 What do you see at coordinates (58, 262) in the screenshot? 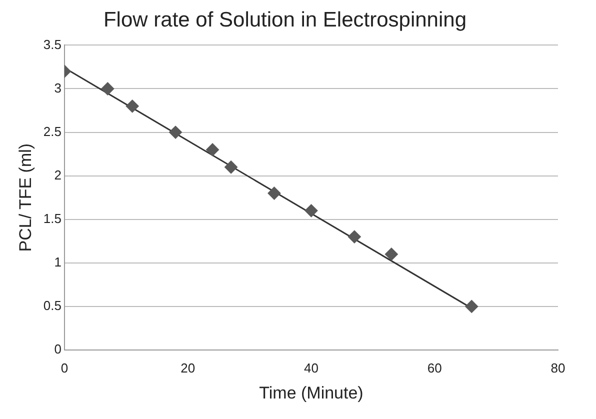
I see `y-tick-label: 1` at bounding box center [58, 262].